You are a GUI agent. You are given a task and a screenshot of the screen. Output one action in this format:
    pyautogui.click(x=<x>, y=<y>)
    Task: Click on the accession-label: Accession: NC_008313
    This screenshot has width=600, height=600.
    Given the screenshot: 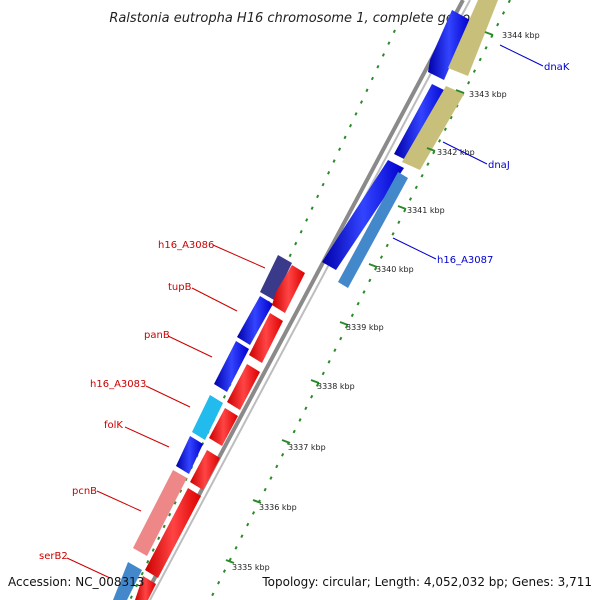 What is the action you would take?
    pyautogui.click(x=76, y=582)
    